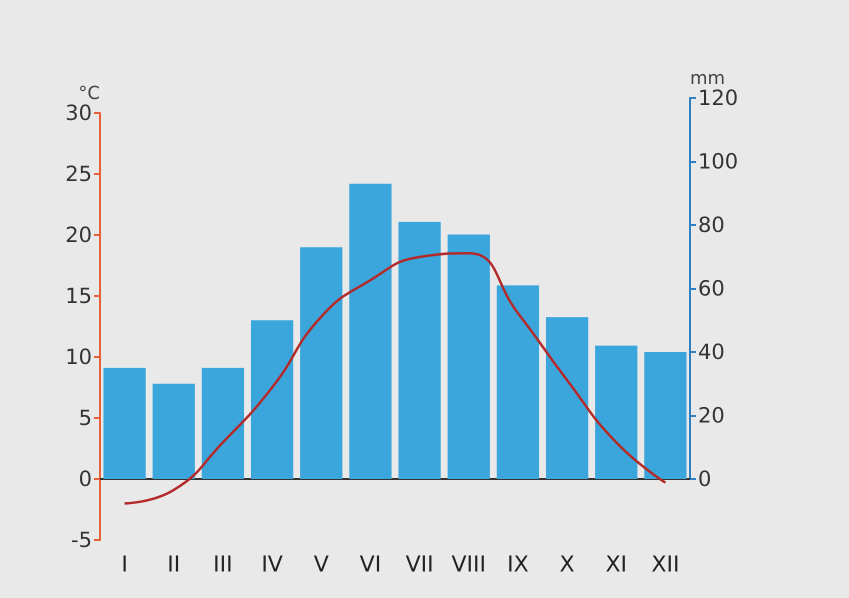 Image resolution: width=849 pixels, height=598 pixels. Describe the element at coordinates (468, 565) in the screenshot. I see `x-tick-label: VIII` at that location.